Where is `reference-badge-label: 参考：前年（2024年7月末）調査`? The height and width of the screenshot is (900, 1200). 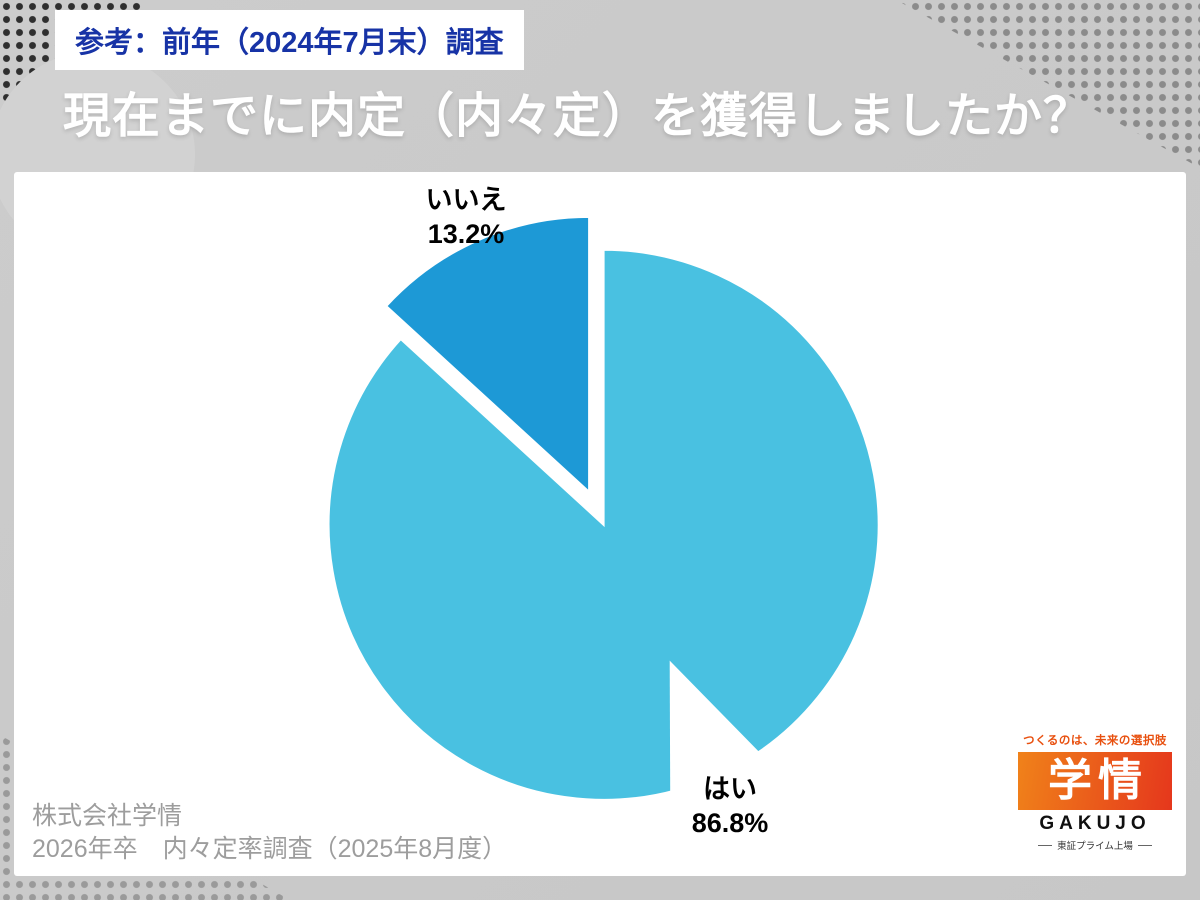
reference-badge-label: 参考：前年（2024年7月末）調査 is located at coordinates (289, 43).